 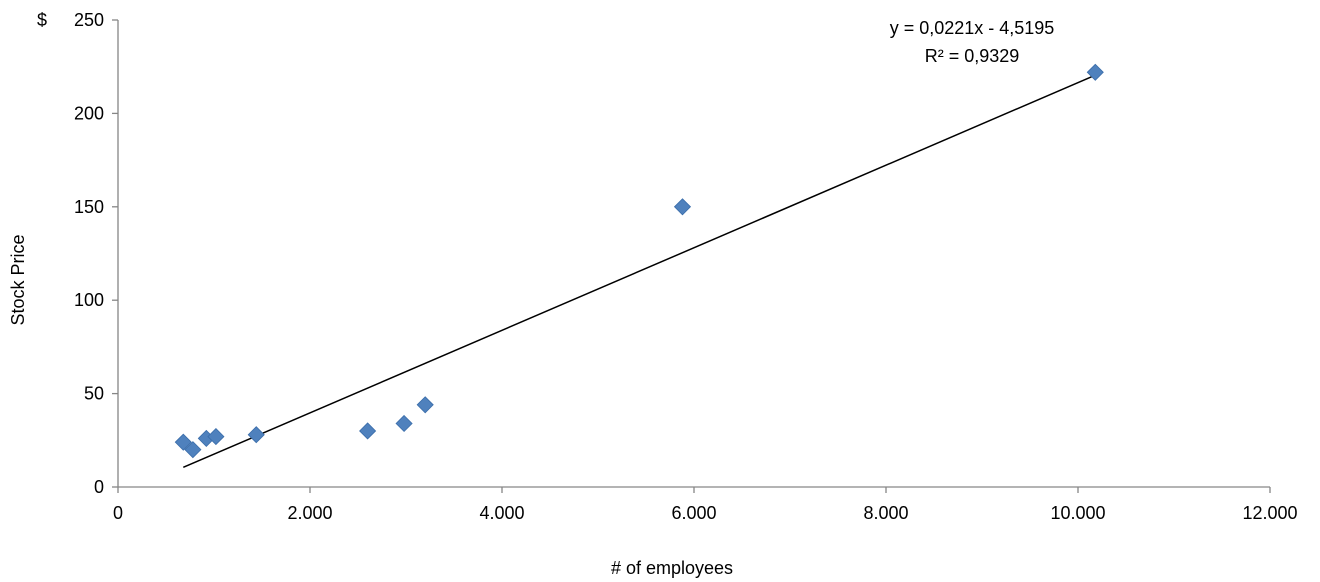 I want to click on x-axis-title: # of employees, so click(x=672, y=568).